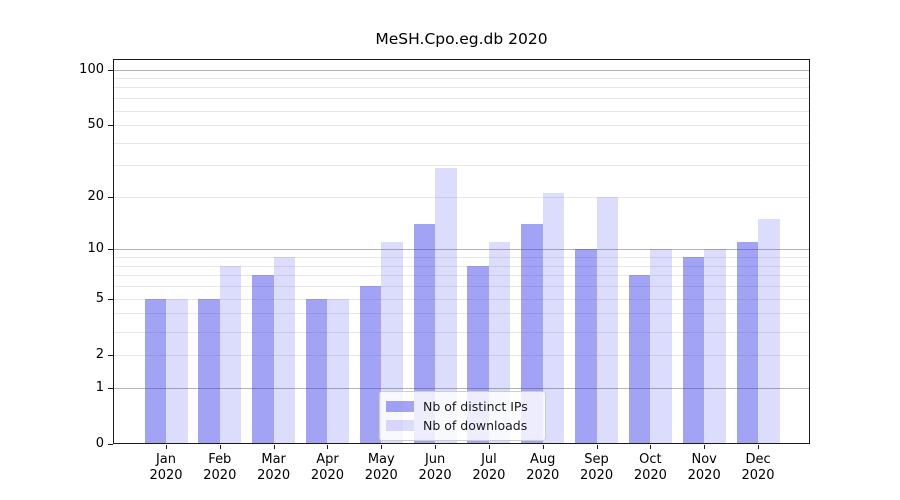  What do you see at coordinates (461, 39) in the screenshot?
I see `chart-title: MeSH.Cpo.eg.db 2020` at bounding box center [461, 39].